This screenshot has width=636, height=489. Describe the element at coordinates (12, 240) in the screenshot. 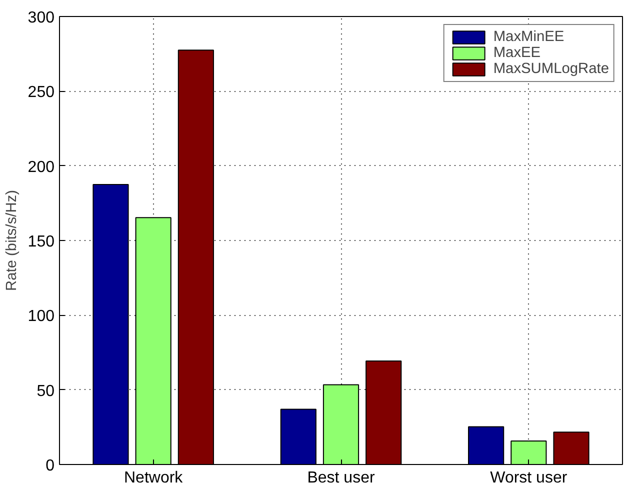

I see `y-axis-title: Rate (bits/s/Hz)` at that location.